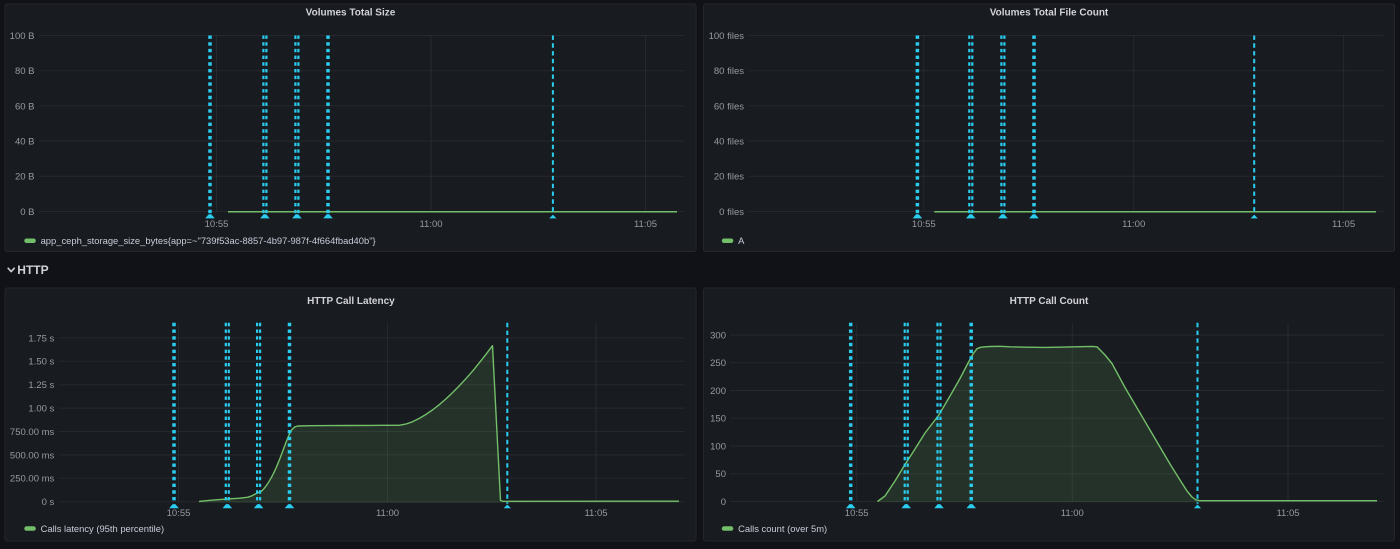  Describe the element at coordinates (25, 142) in the screenshot. I see `svg-text: 40 B` at that location.